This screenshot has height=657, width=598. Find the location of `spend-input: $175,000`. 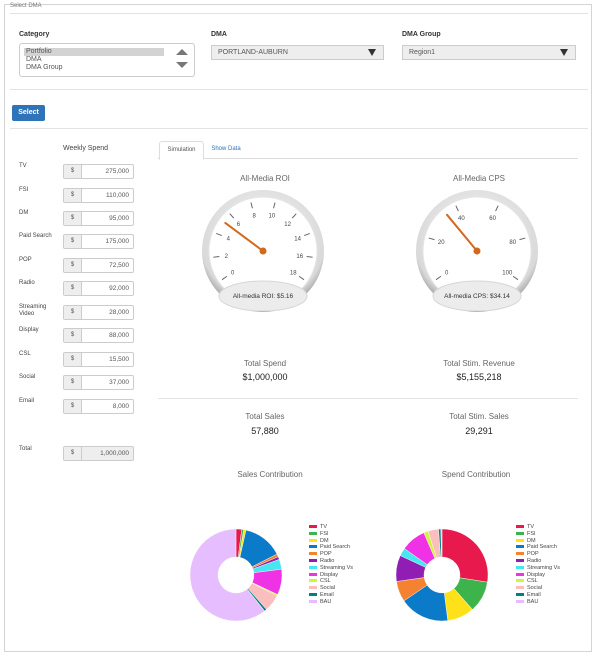

spend-input: $175,000 is located at coordinates (98, 241).